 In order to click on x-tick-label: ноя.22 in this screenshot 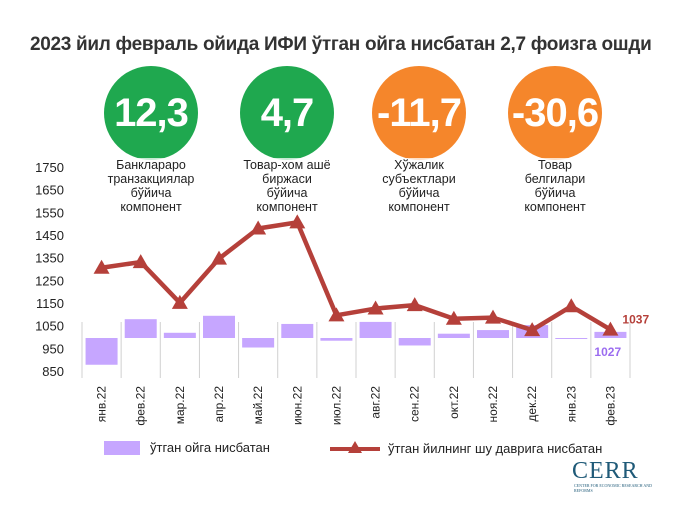, I will do `click(493, 404)`.